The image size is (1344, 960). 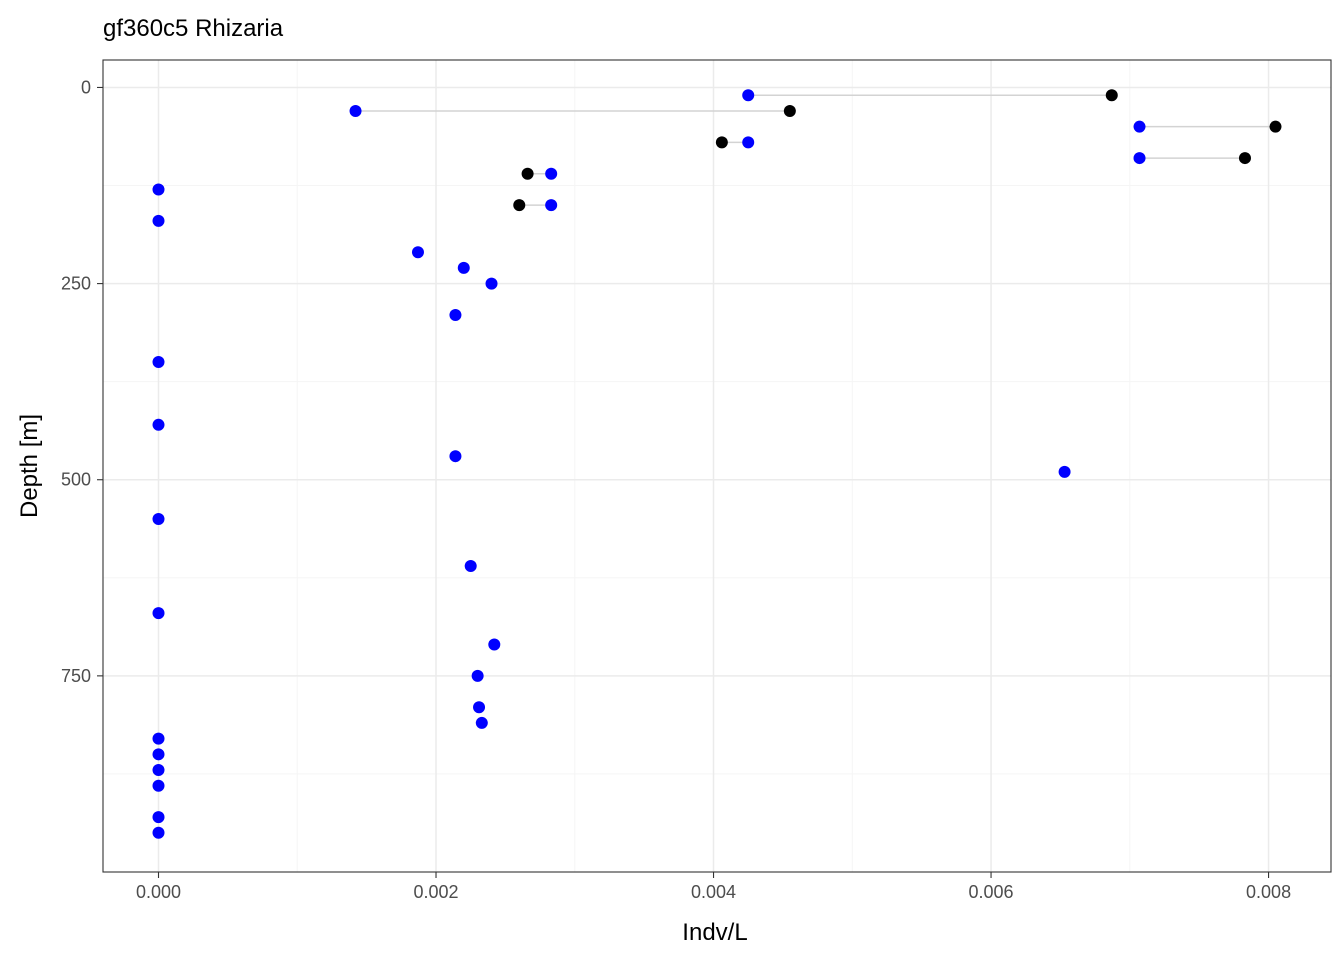 What do you see at coordinates (193, 28) in the screenshot?
I see `chart-title: gf360c5 Rhizaria` at bounding box center [193, 28].